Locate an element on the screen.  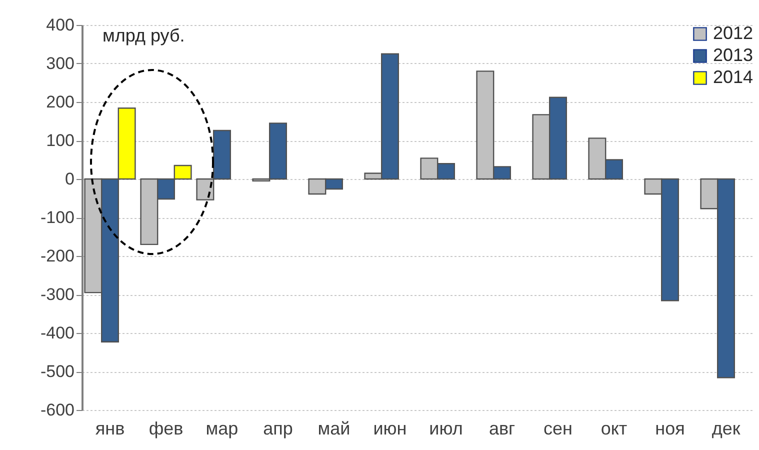
legend-label: 2013 is located at coordinates (733, 55).